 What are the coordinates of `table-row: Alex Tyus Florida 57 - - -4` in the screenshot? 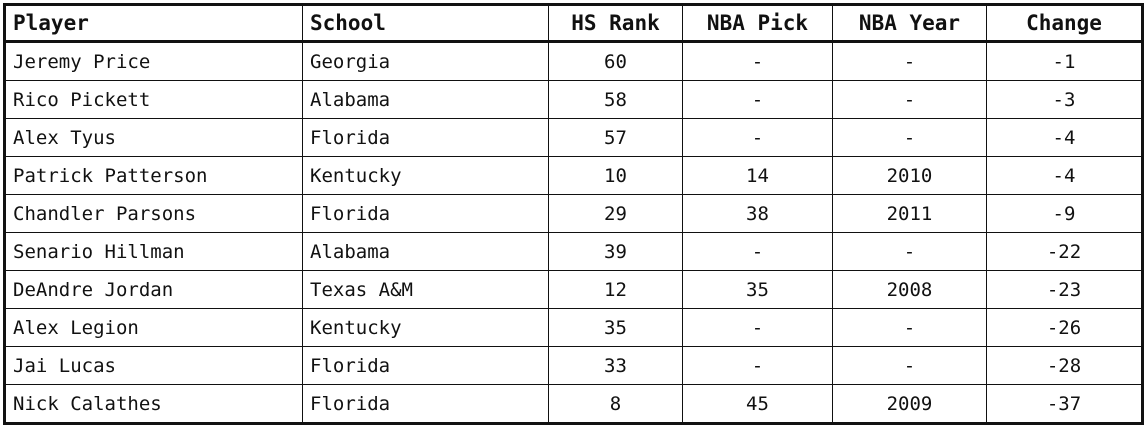 It's located at (573, 137).